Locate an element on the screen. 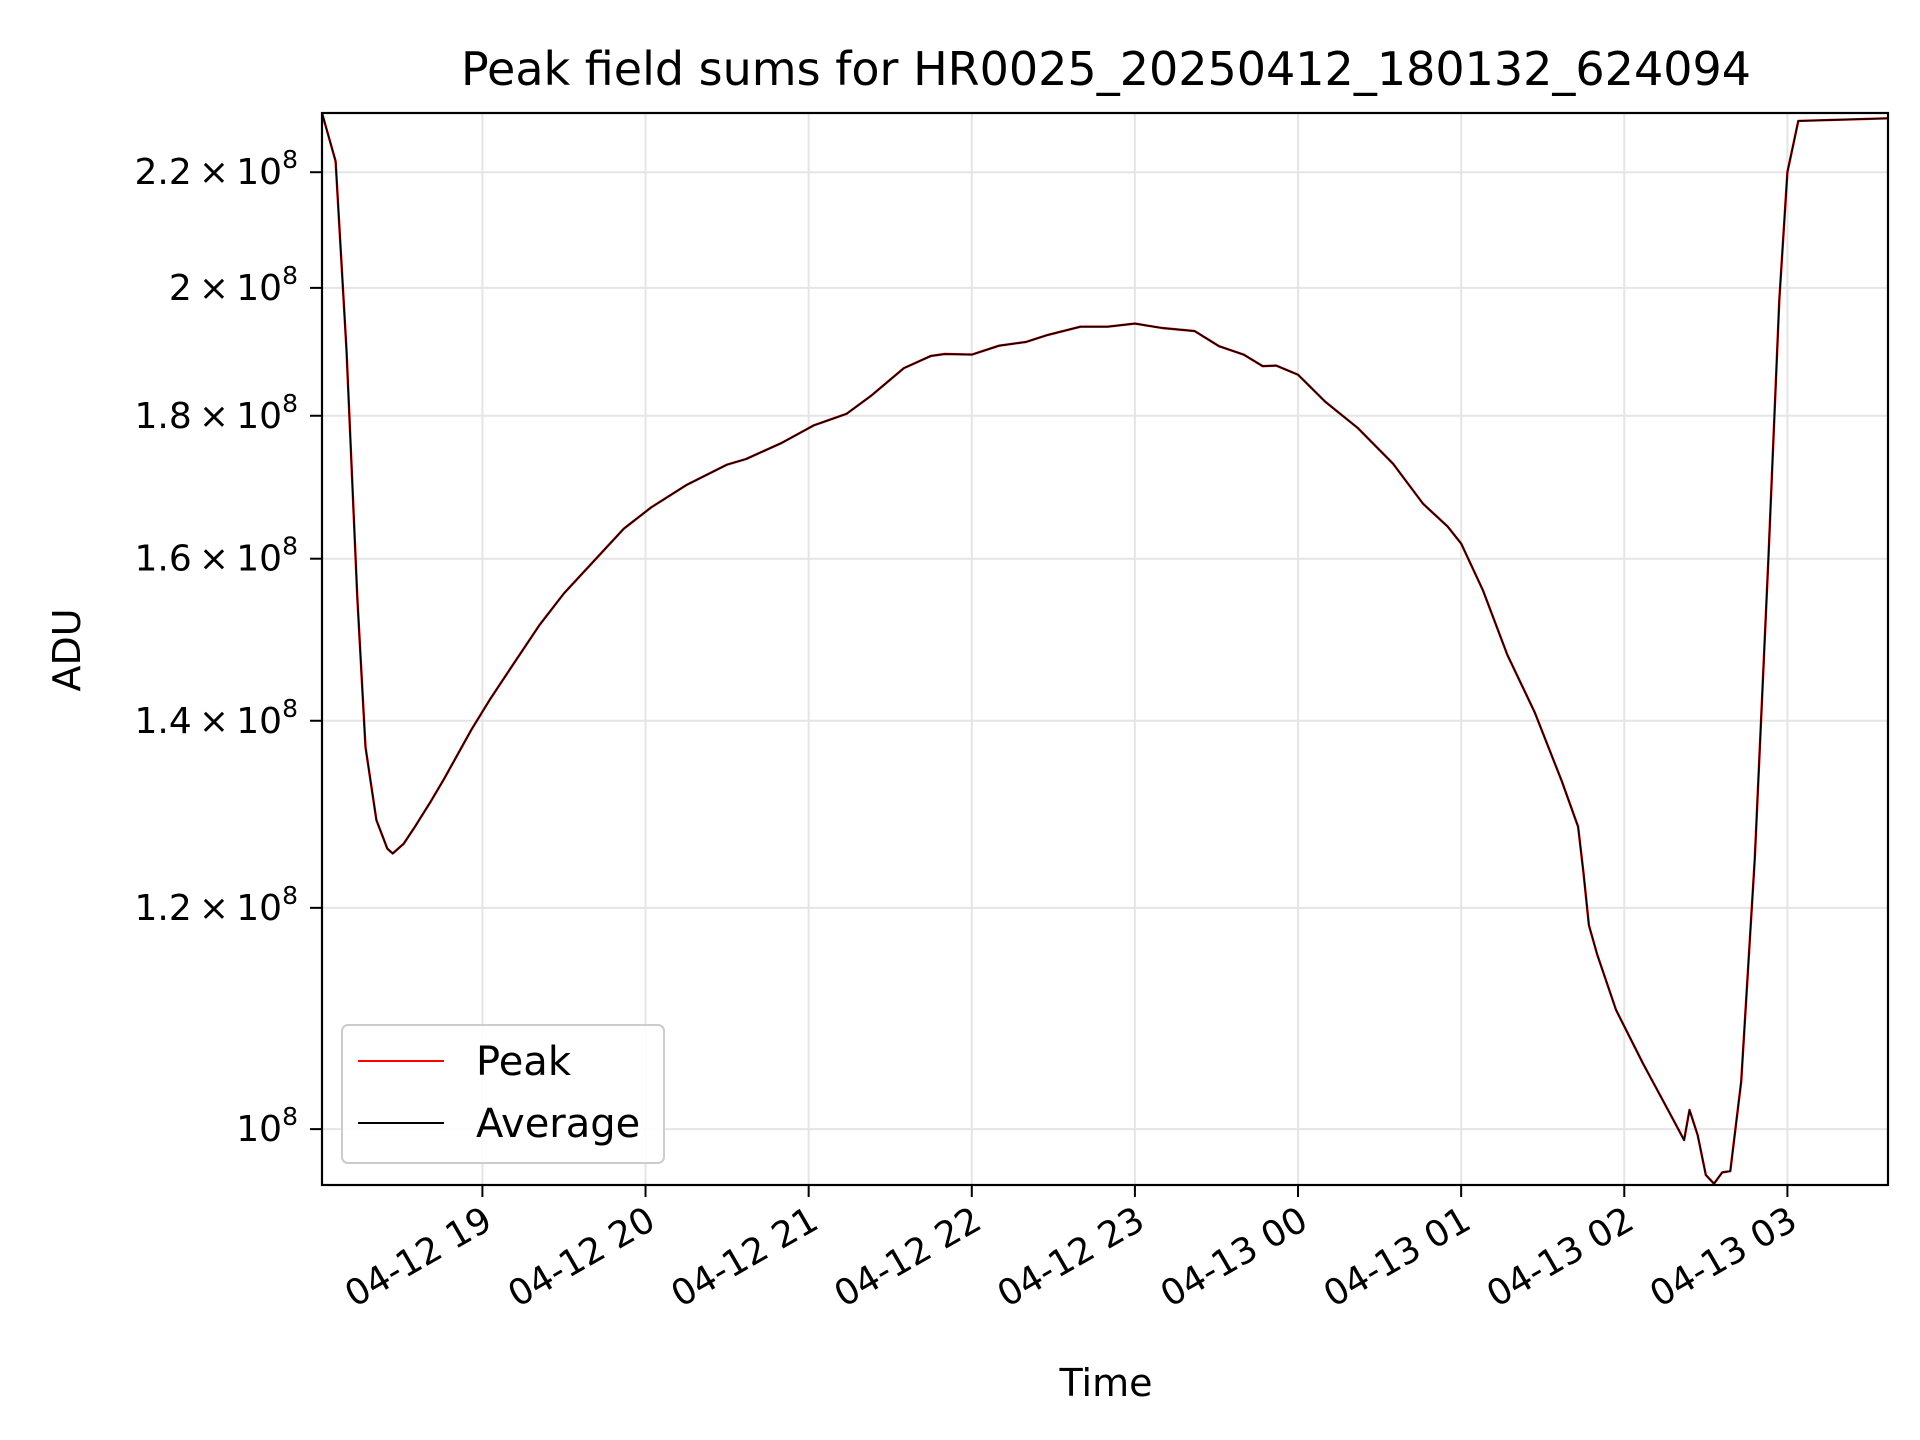 The height and width of the screenshot is (1440, 1920). y-tick-label: 1.8 × 108 is located at coordinates (216, 413).